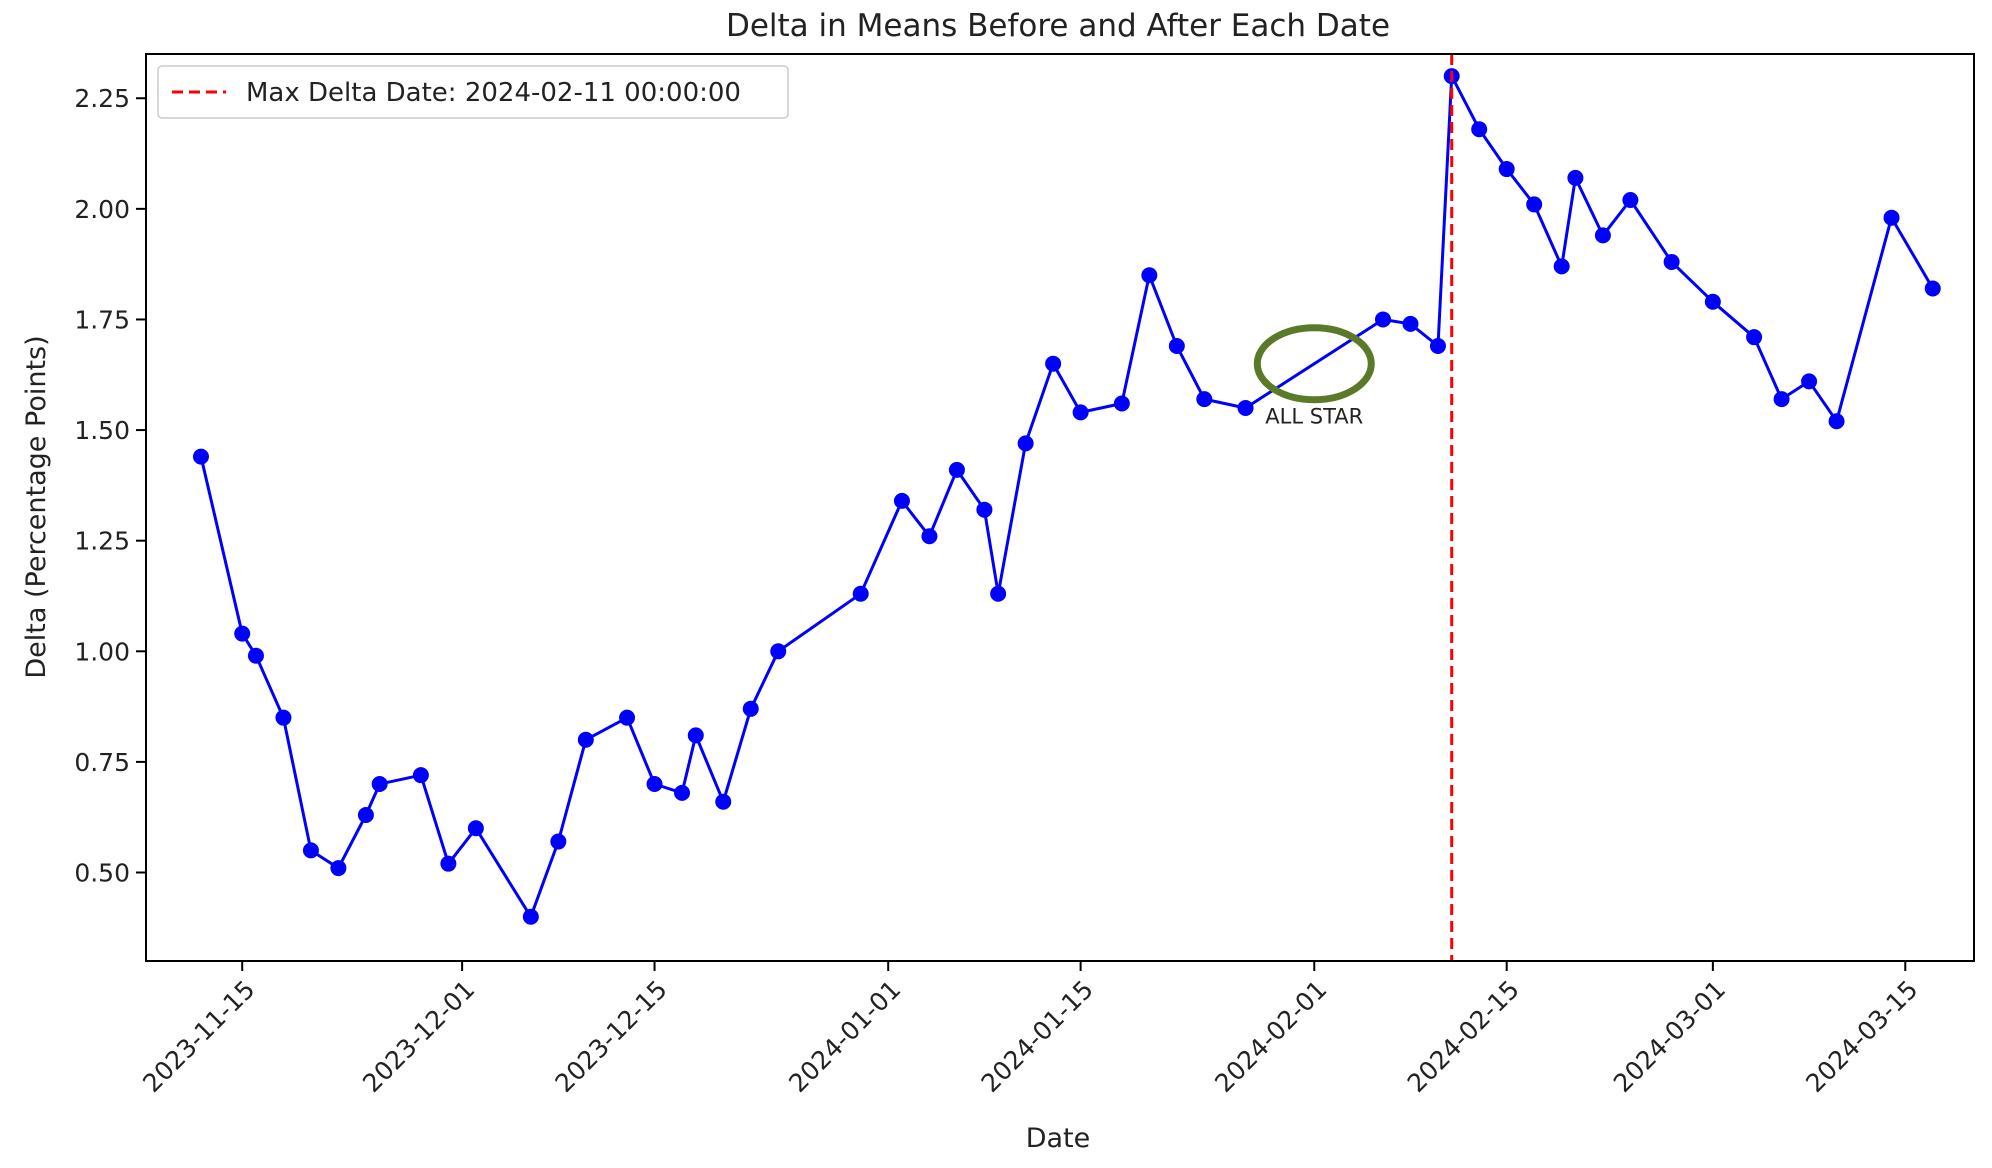 This screenshot has height=1168, width=1992. What do you see at coordinates (1463, 1036) in the screenshot?
I see `x-tick-label: 2024-02-15` at bounding box center [1463, 1036].